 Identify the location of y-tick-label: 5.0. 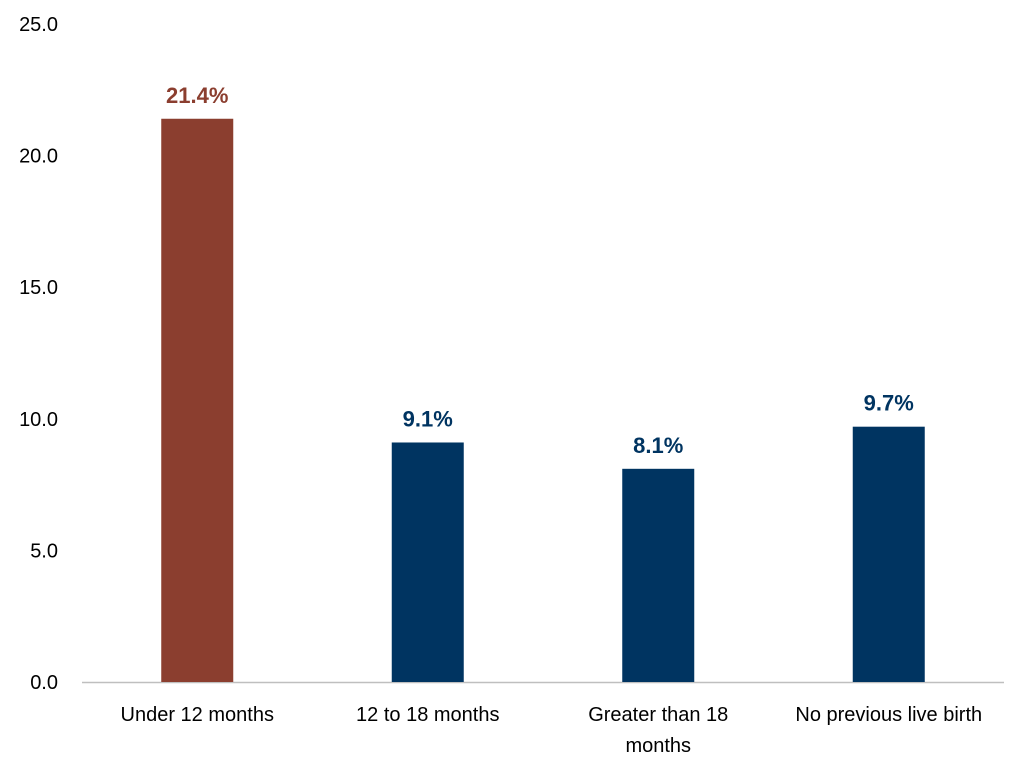
(44, 551).